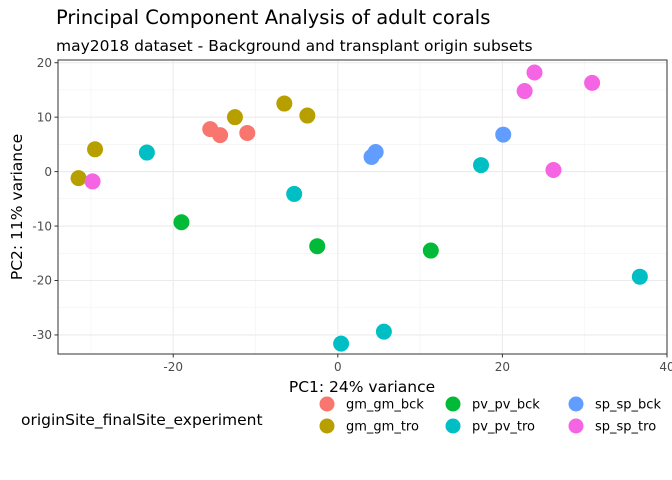 This screenshot has width=672, height=480. What do you see at coordinates (44, 117) in the screenshot?
I see `y-tick-label: 10` at bounding box center [44, 117].